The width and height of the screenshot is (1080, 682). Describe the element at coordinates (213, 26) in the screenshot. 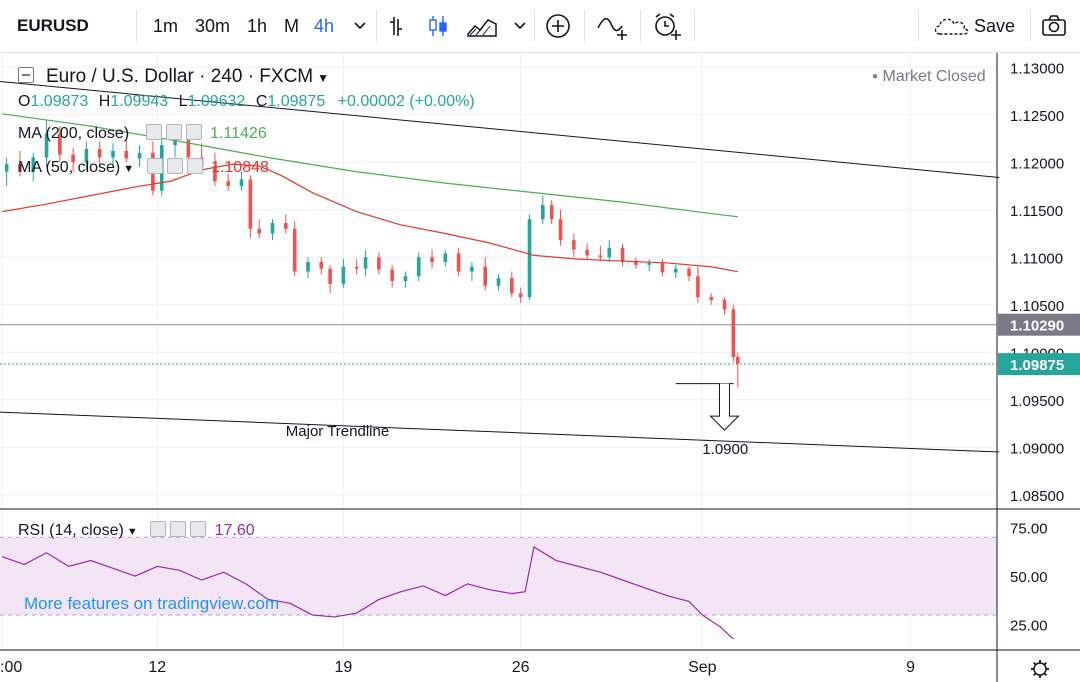

I see `interval-30m: 30m` at that location.